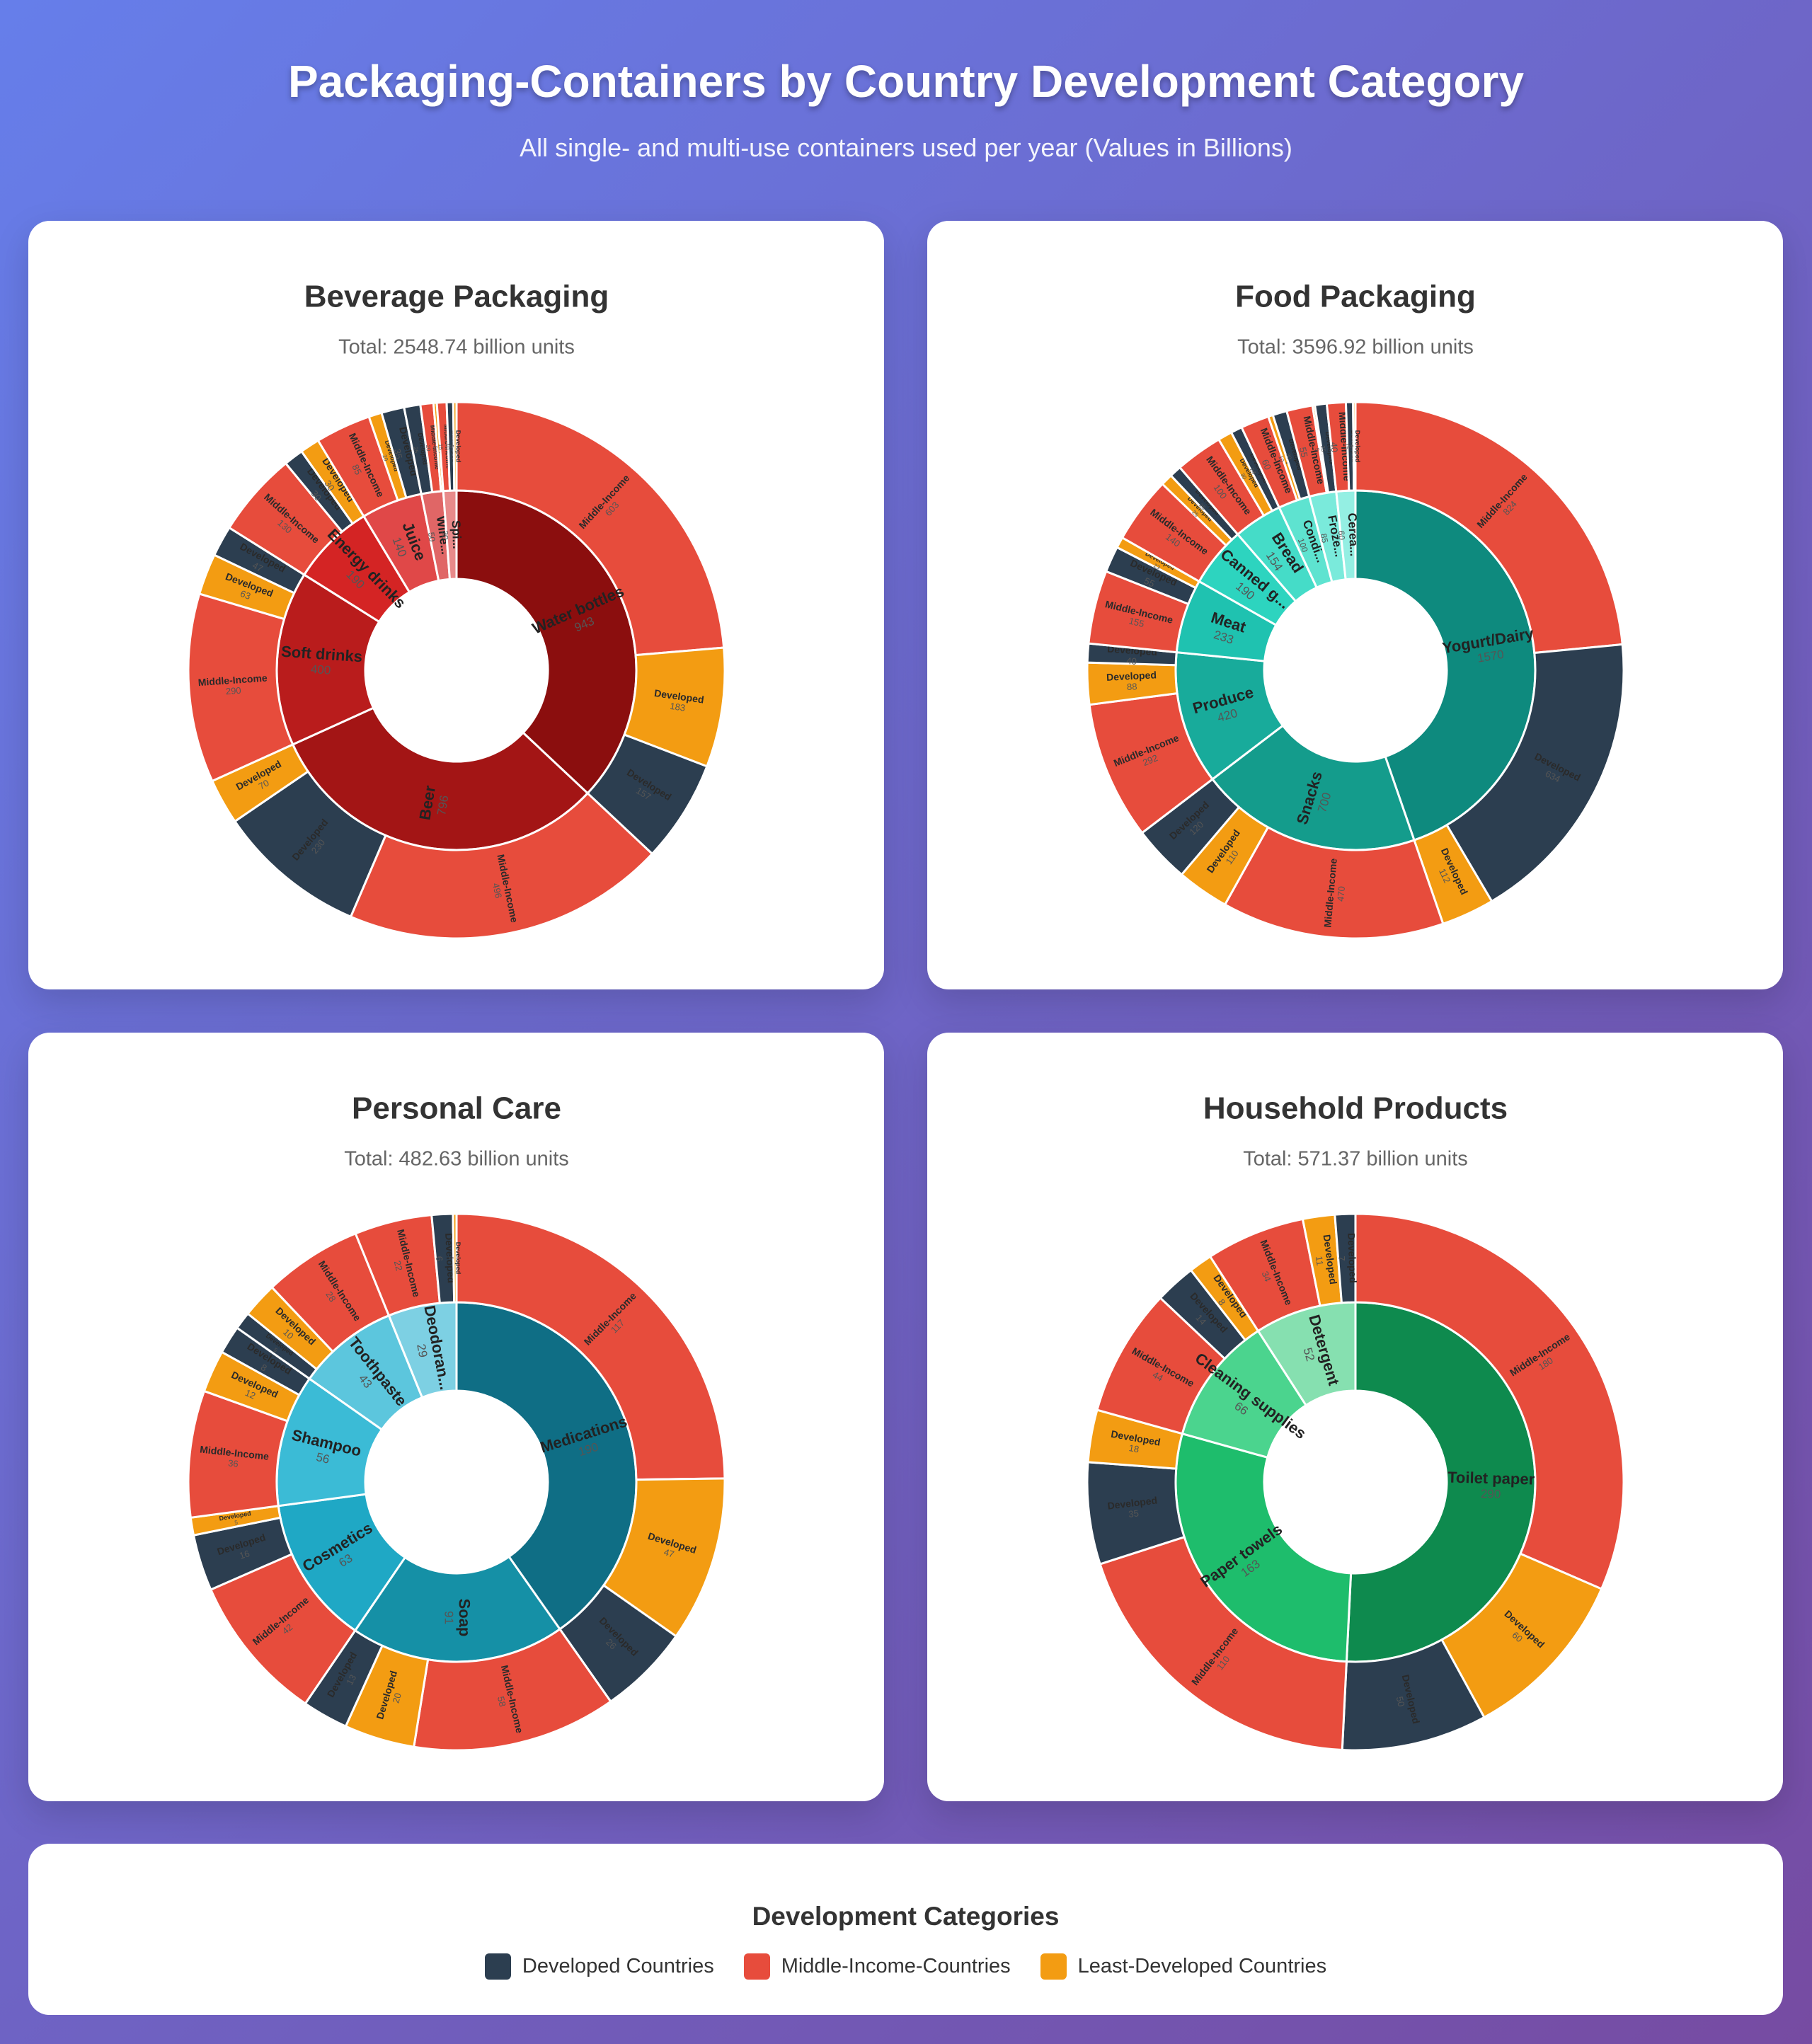  I want to click on segment-value: 55, so click(1303, 452).